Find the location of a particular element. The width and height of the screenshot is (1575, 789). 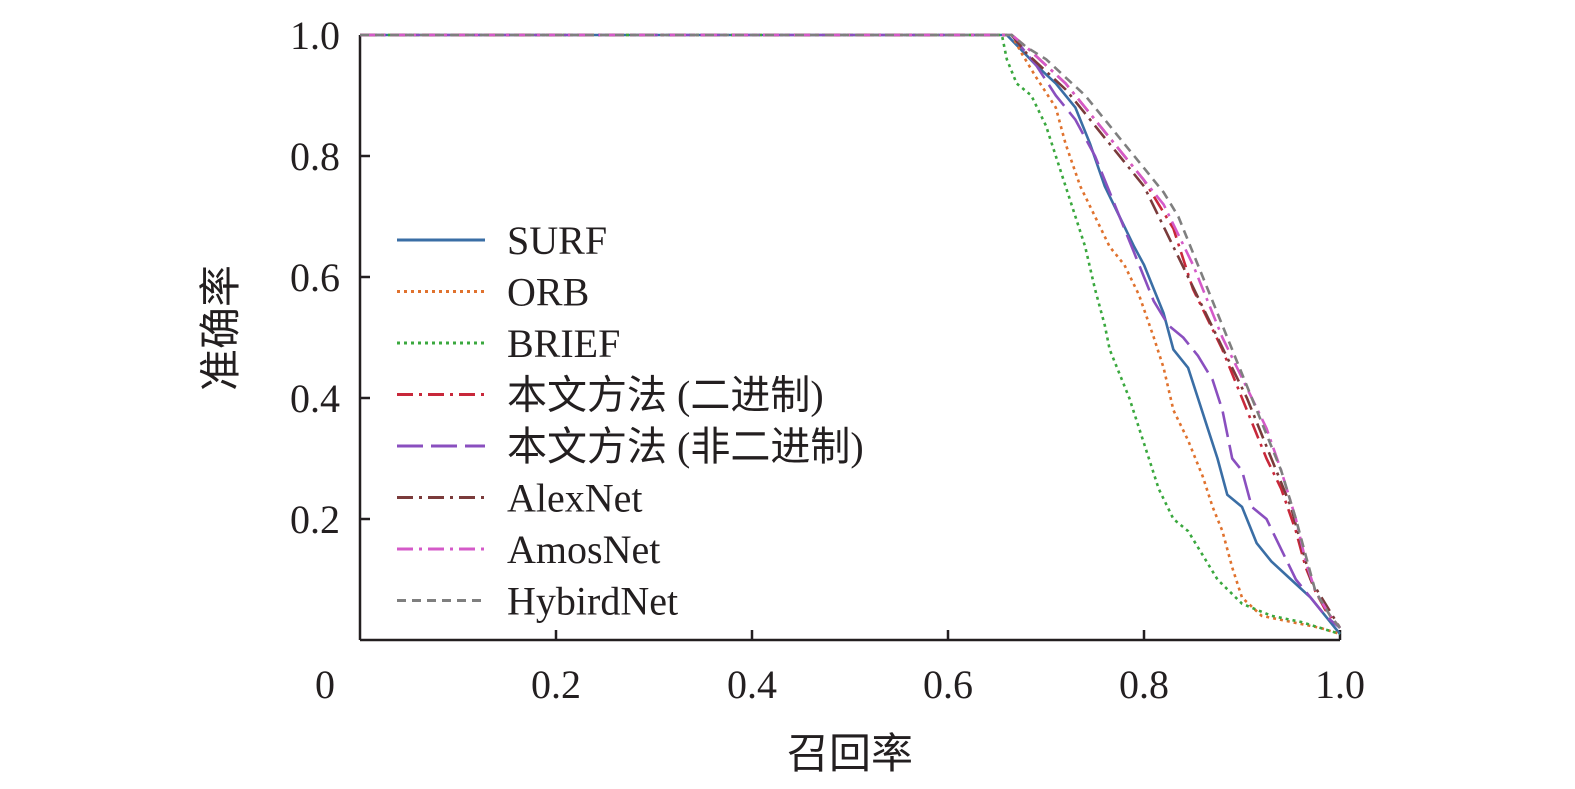

legend-label-0: SURF is located at coordinates (557, 240).